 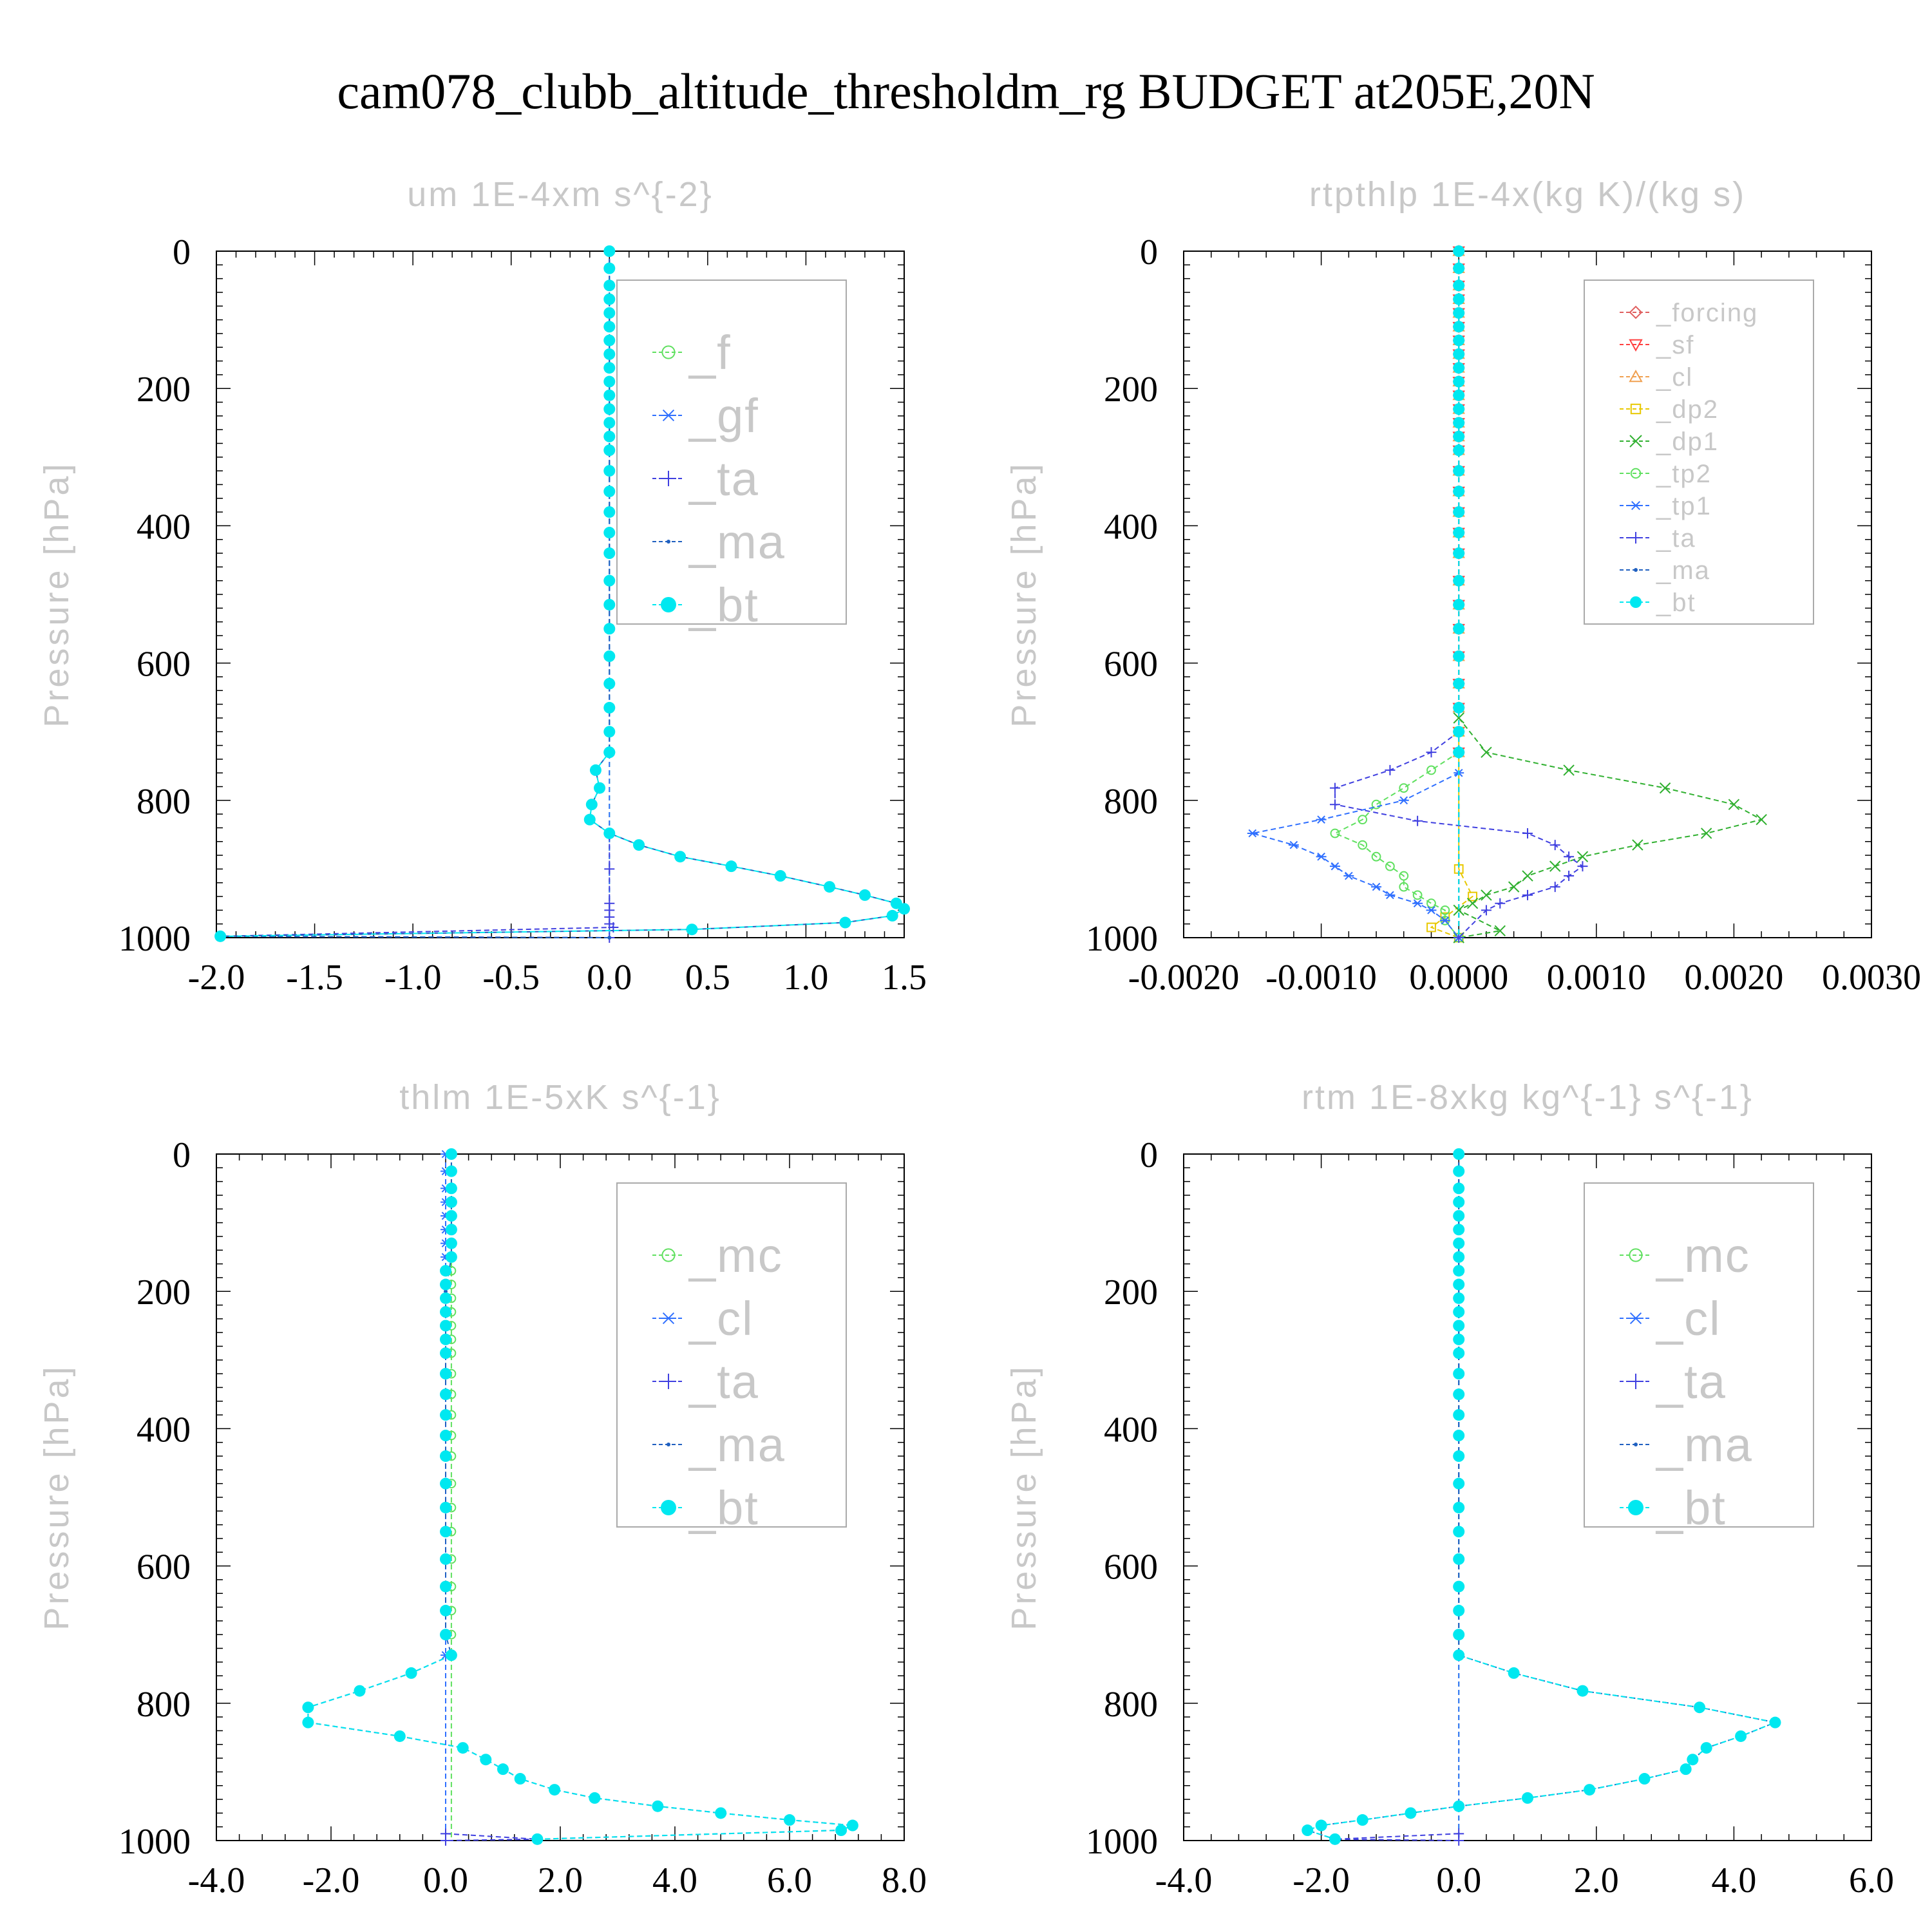 I want to click on series-ta, so click(x=1397, y=1837).